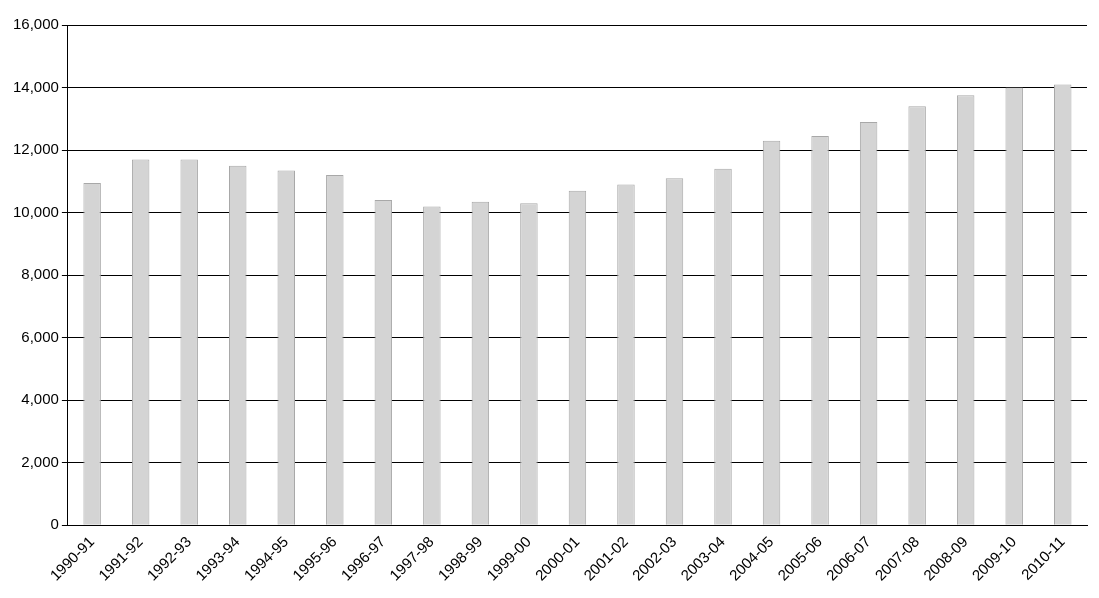  I want to click on y-tick-label: 8,000, so click(40, 274).